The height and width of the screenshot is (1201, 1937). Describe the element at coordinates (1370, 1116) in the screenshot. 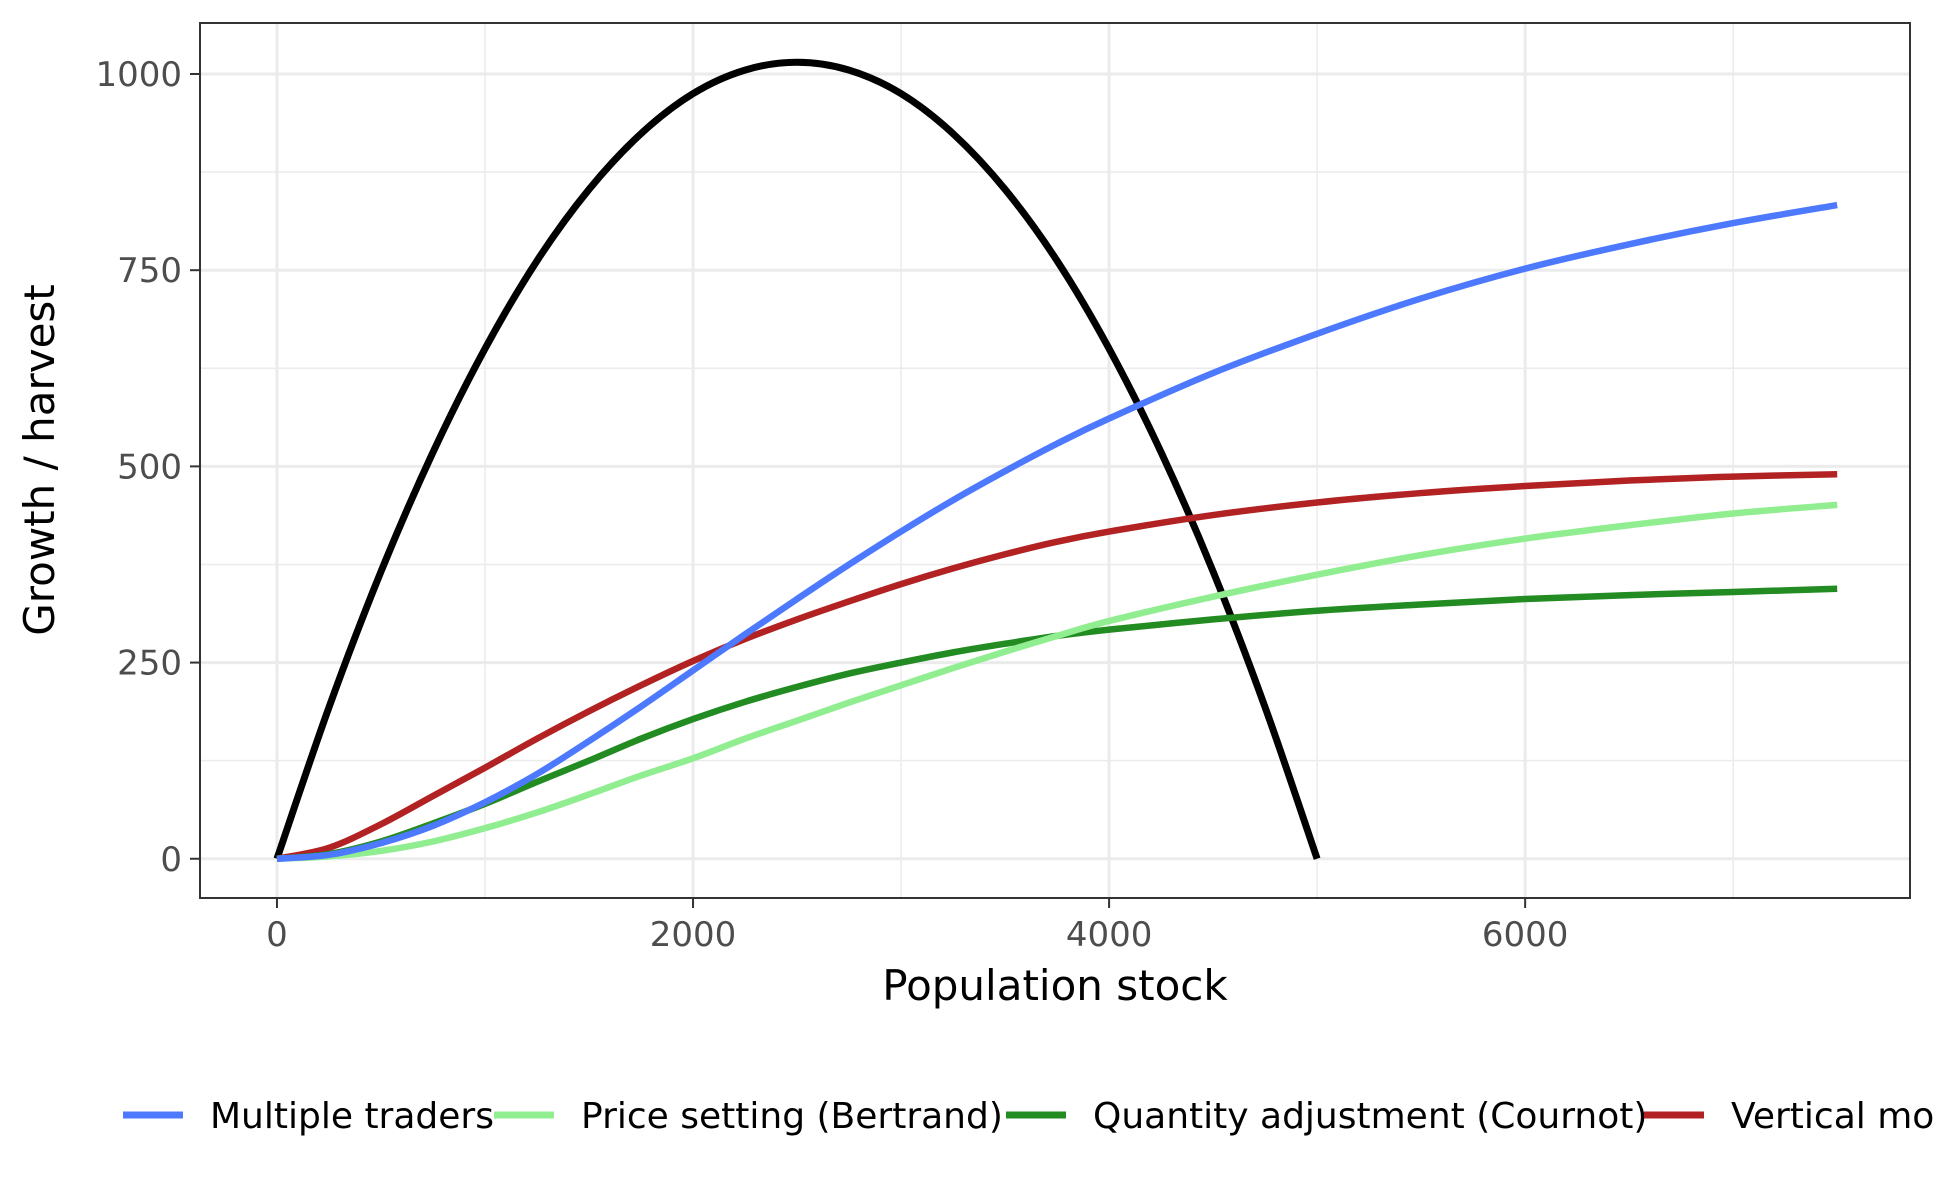

I see `legend-label: Quantity adjustment (Cournot)` at that location.